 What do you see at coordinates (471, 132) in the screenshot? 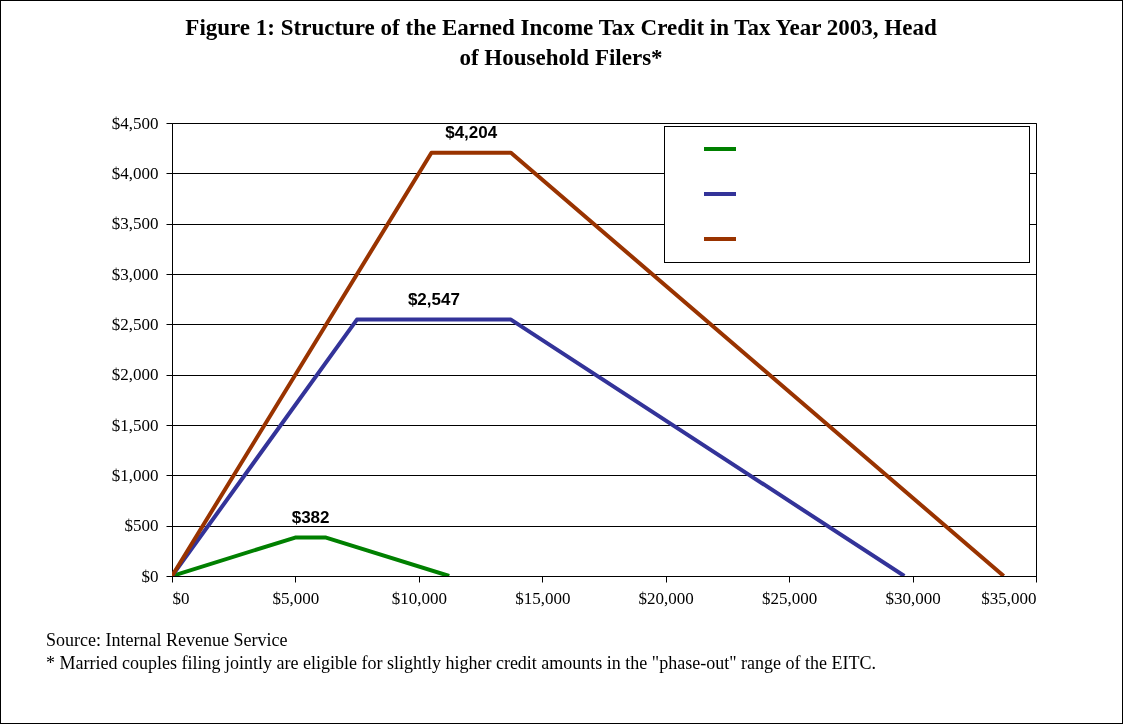
I see `annotation: $4,204` at bounding box center [471, 132].